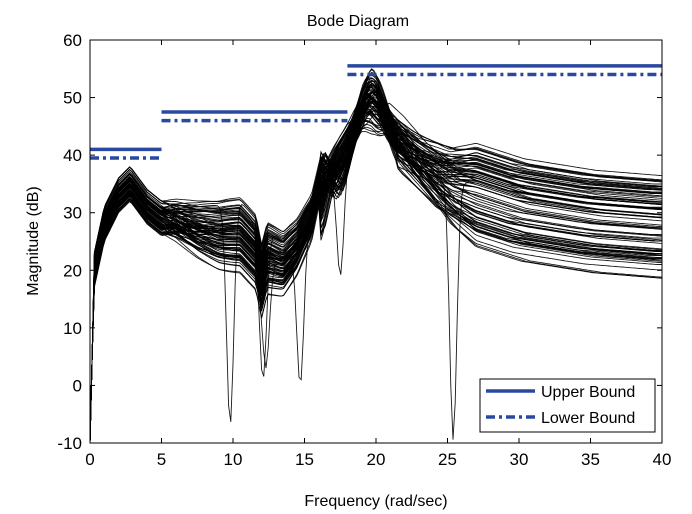 The image size is (692, 514). Describe the element at coordinates (72, 98) in the screenshot. I see `y-tick-label: 50` at that location.